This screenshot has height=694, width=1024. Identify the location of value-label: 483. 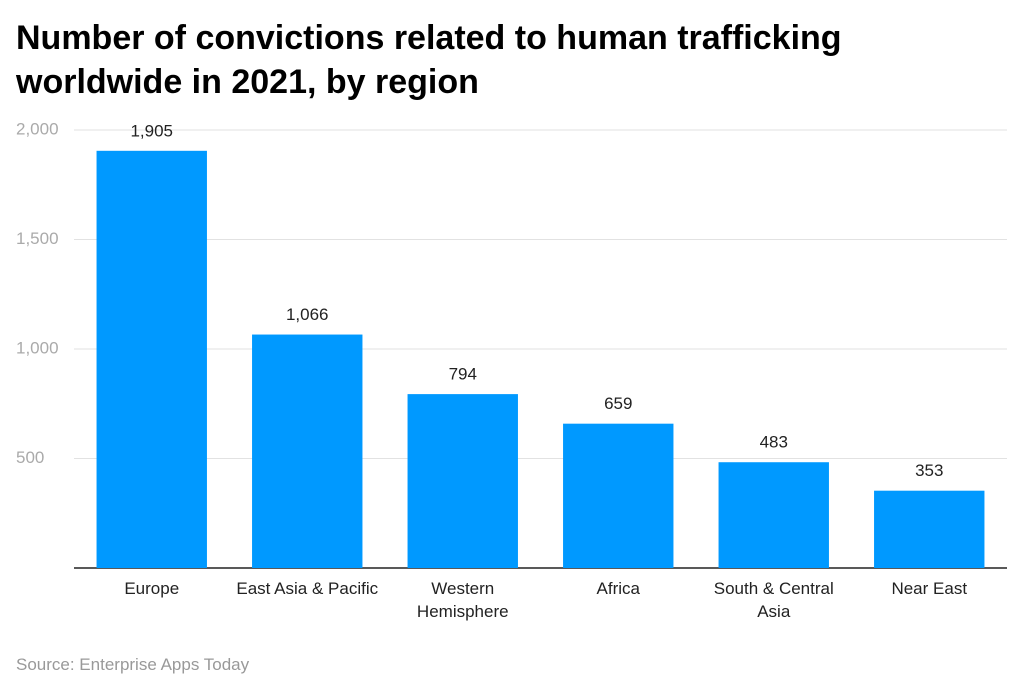
(774, 442).